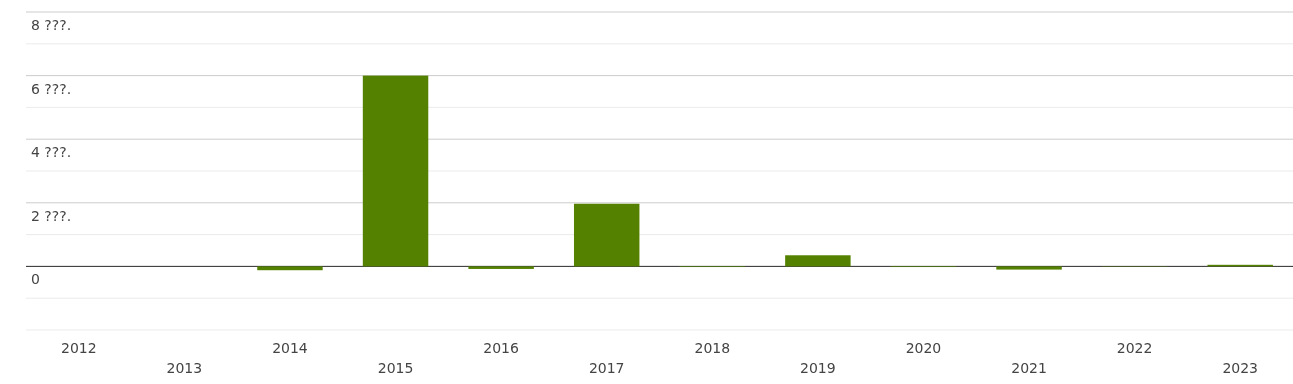 The height and width of the screenshot is (384, 1293). Describe the element at coordinates (51, 25) in the screenshot. I see `y-tick-label: 8 ???.` at that location.